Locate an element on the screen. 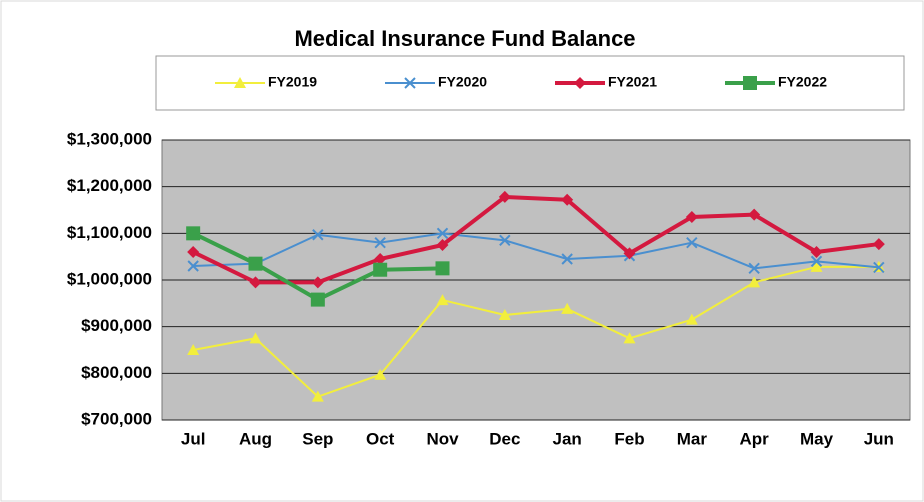 The height and width of the screenshot is (502, 924). x-tick-label: Feb is located at coordinates (629, 438).